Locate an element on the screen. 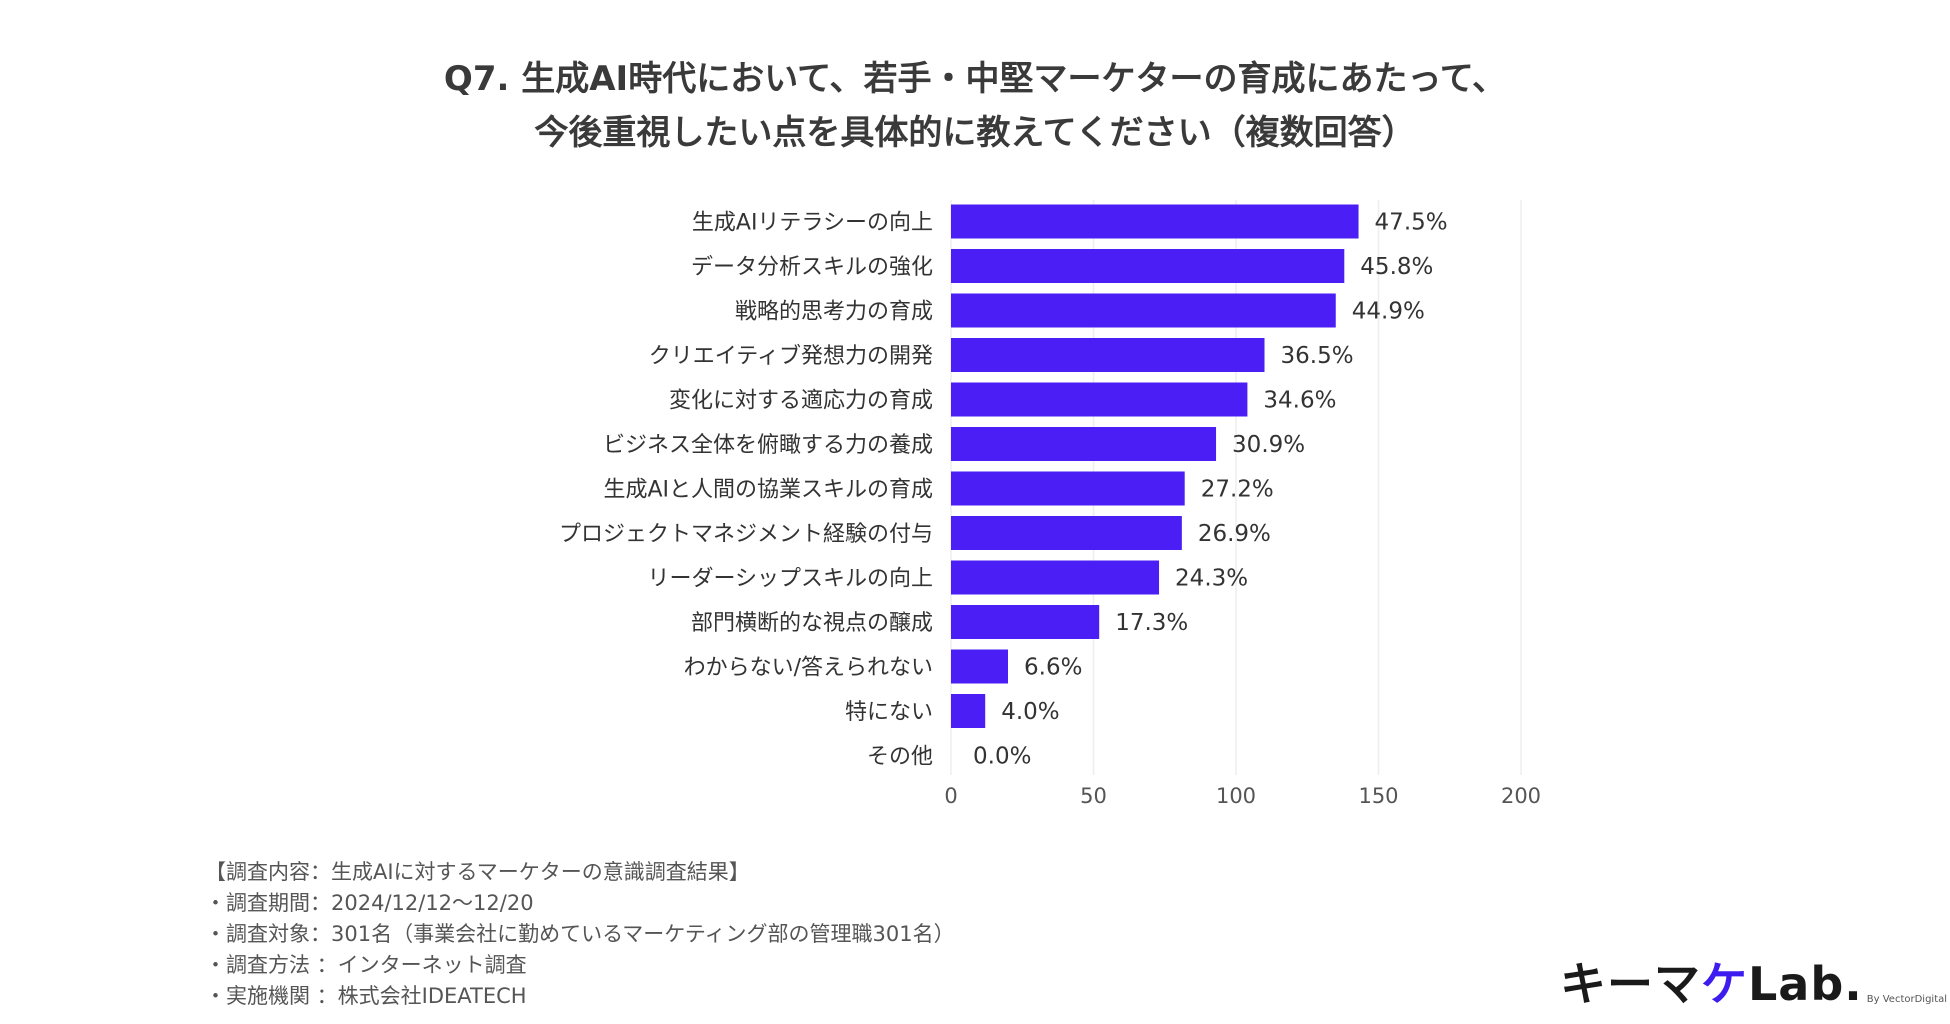 This screenshot has width=1950, height=1024. category-label: その他 is located at coordinates (900, 757).